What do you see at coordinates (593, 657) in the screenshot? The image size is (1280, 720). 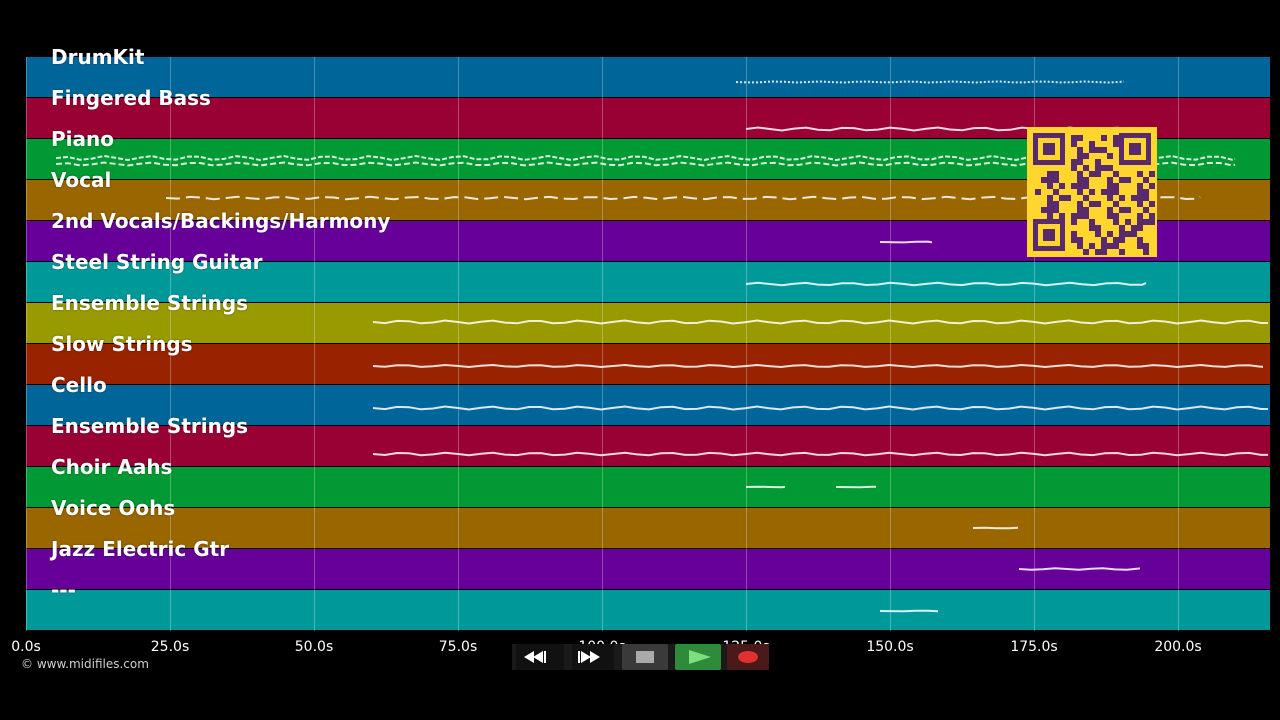 I see `fast-forward-button` at bounding box center [593, 657].